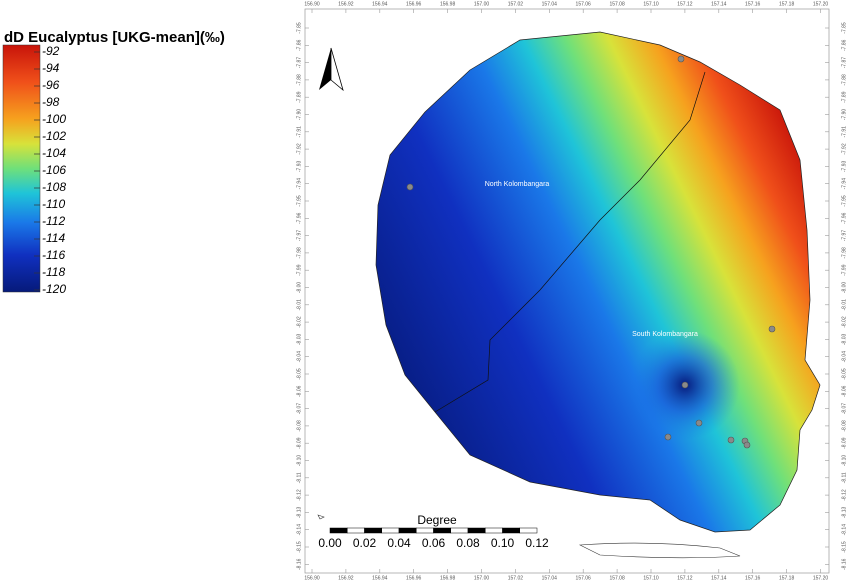 This screenshot has height=587, width=850. What do you see at coordinates (312, 4) in the screenshot?
I see `x-tick-label: 156.90` at bounding box center [312, 4].